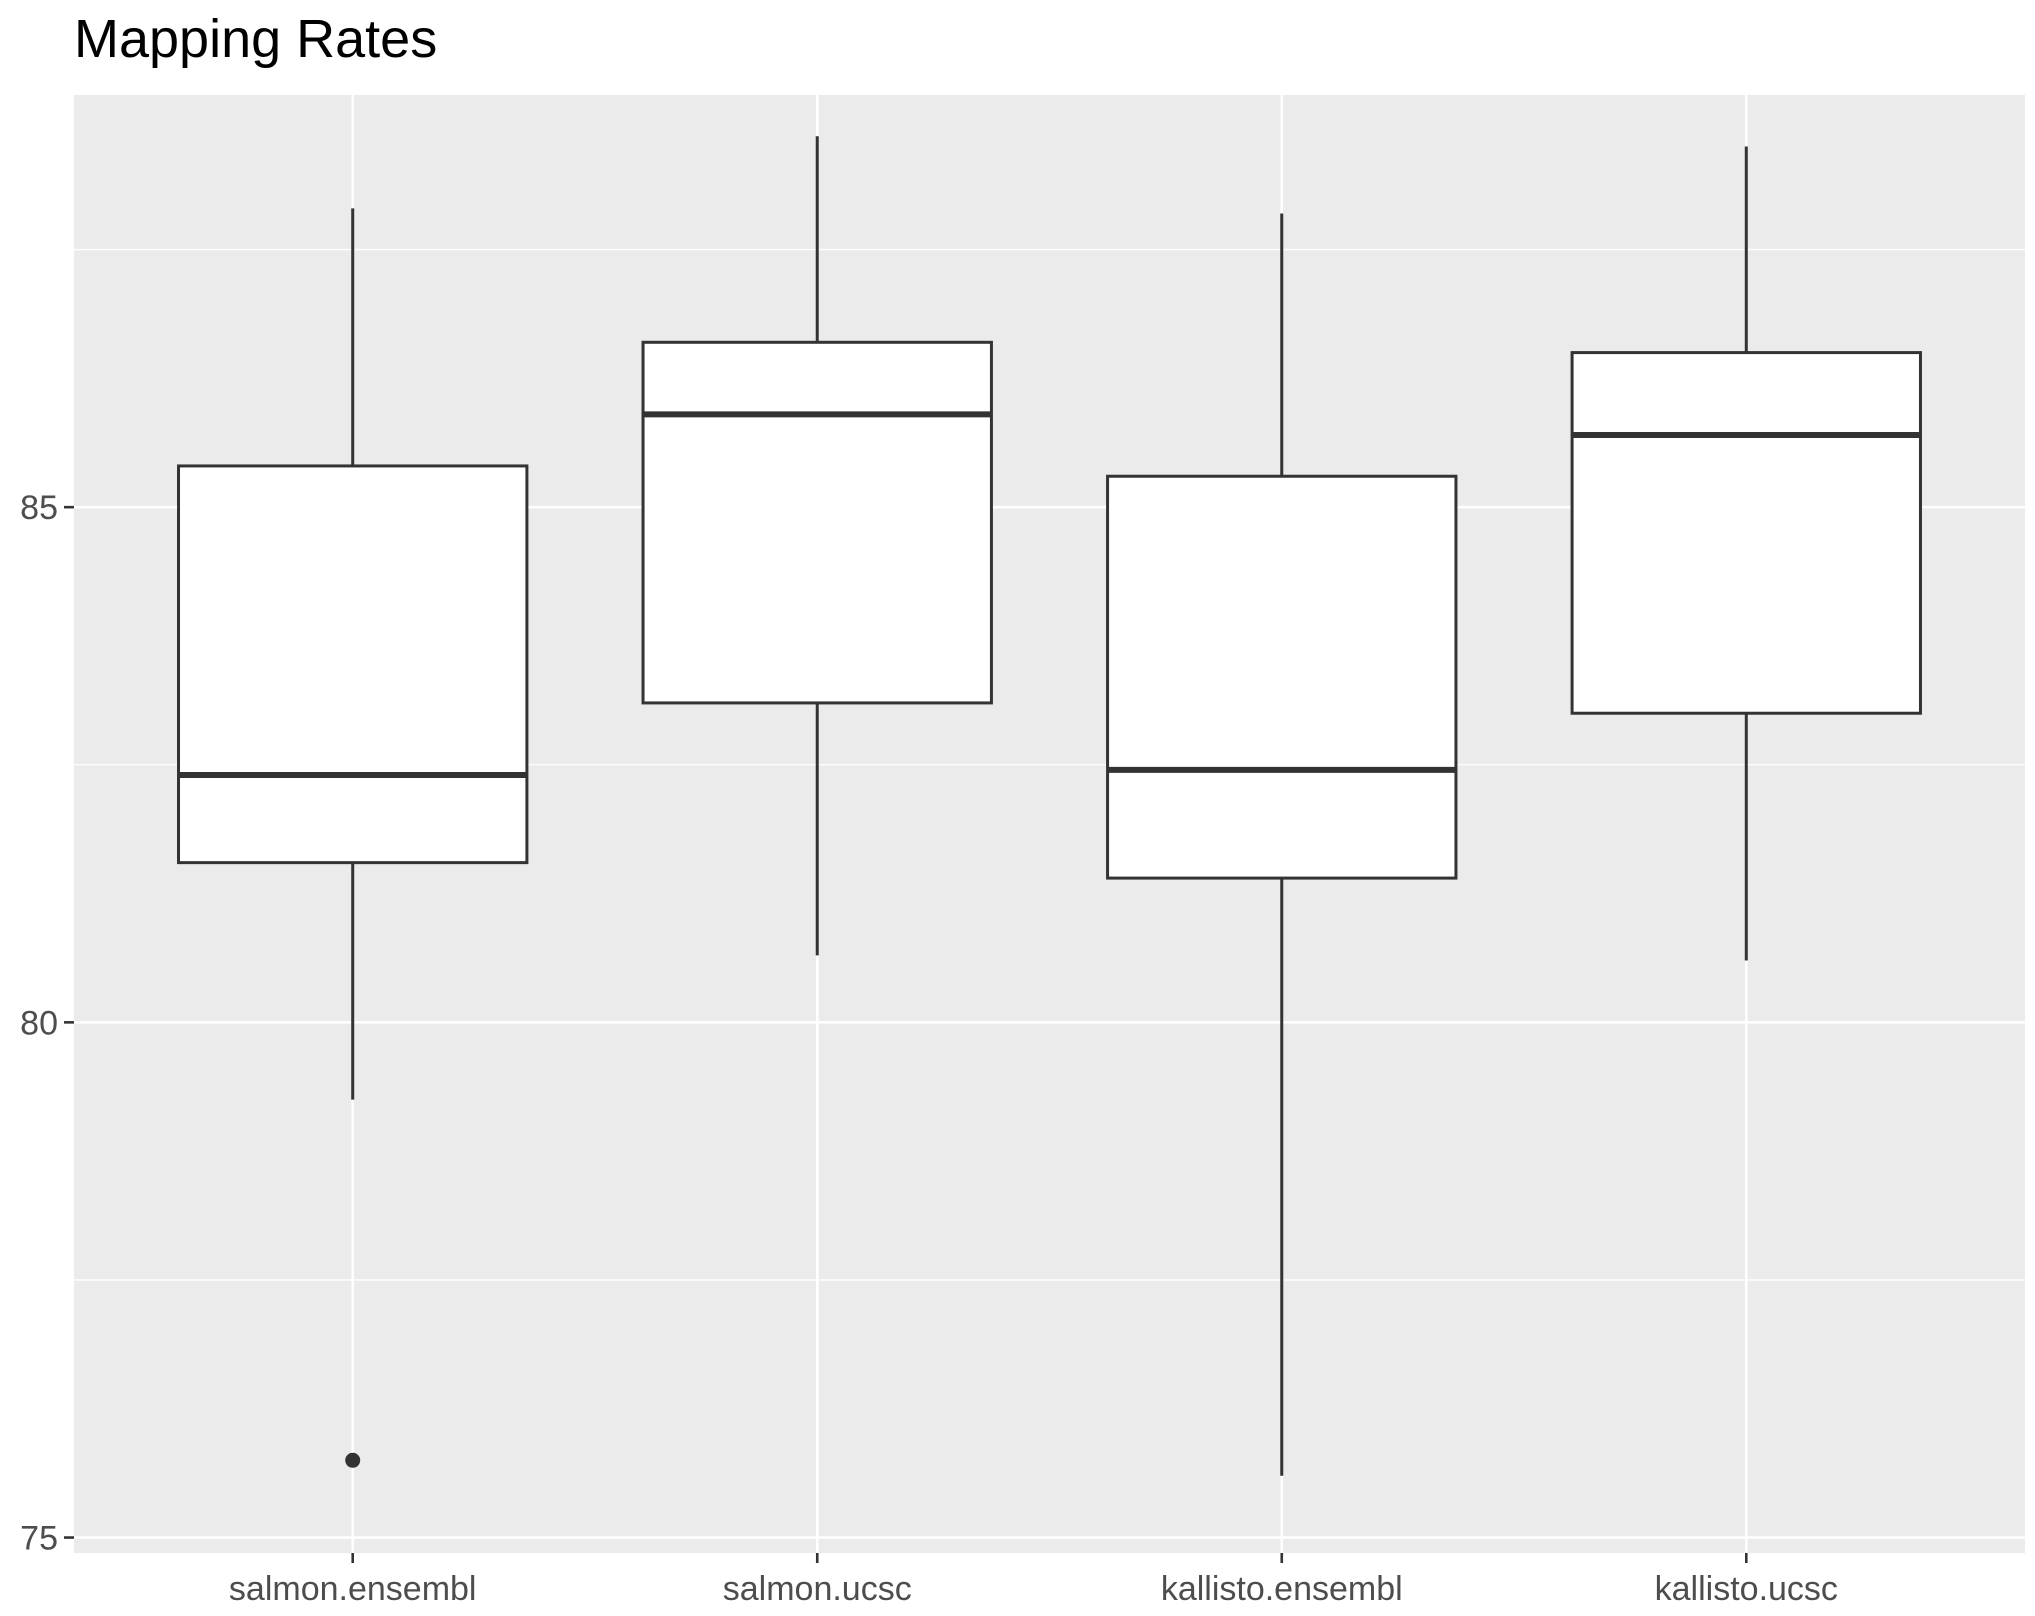 This screenshot has width=2035, height=1616. Describe the element at coordinates (256, 39) in the screenshot. I see `chart-title: Mapping Rates` at that location.